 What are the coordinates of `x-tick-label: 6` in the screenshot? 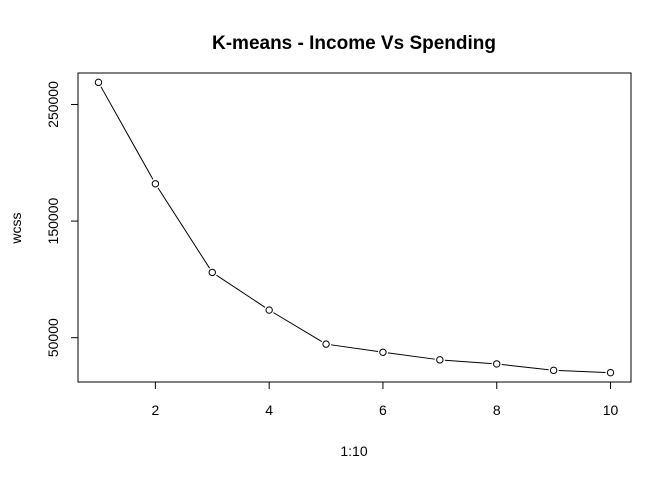 It's located at (383, 410).